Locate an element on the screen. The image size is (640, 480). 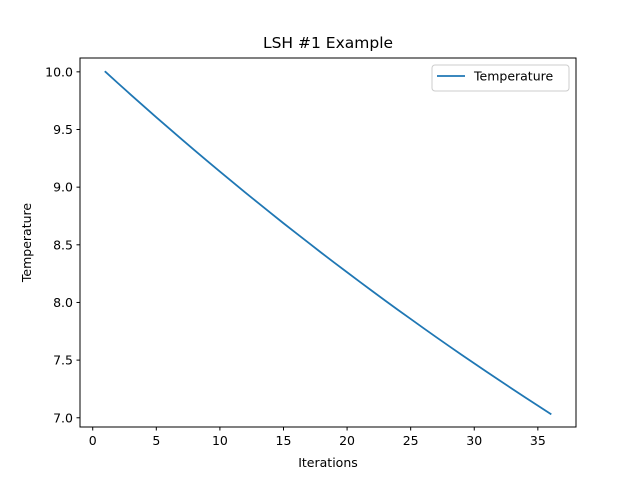
x-tick-label: 5 is located at coordinates (156, 440).